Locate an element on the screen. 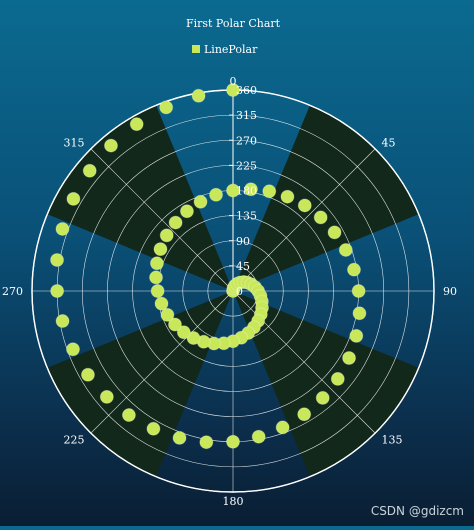 The height and width of the screenshot is (530, 474). legend-label: LinePolar is located at coordinates (231, 49).